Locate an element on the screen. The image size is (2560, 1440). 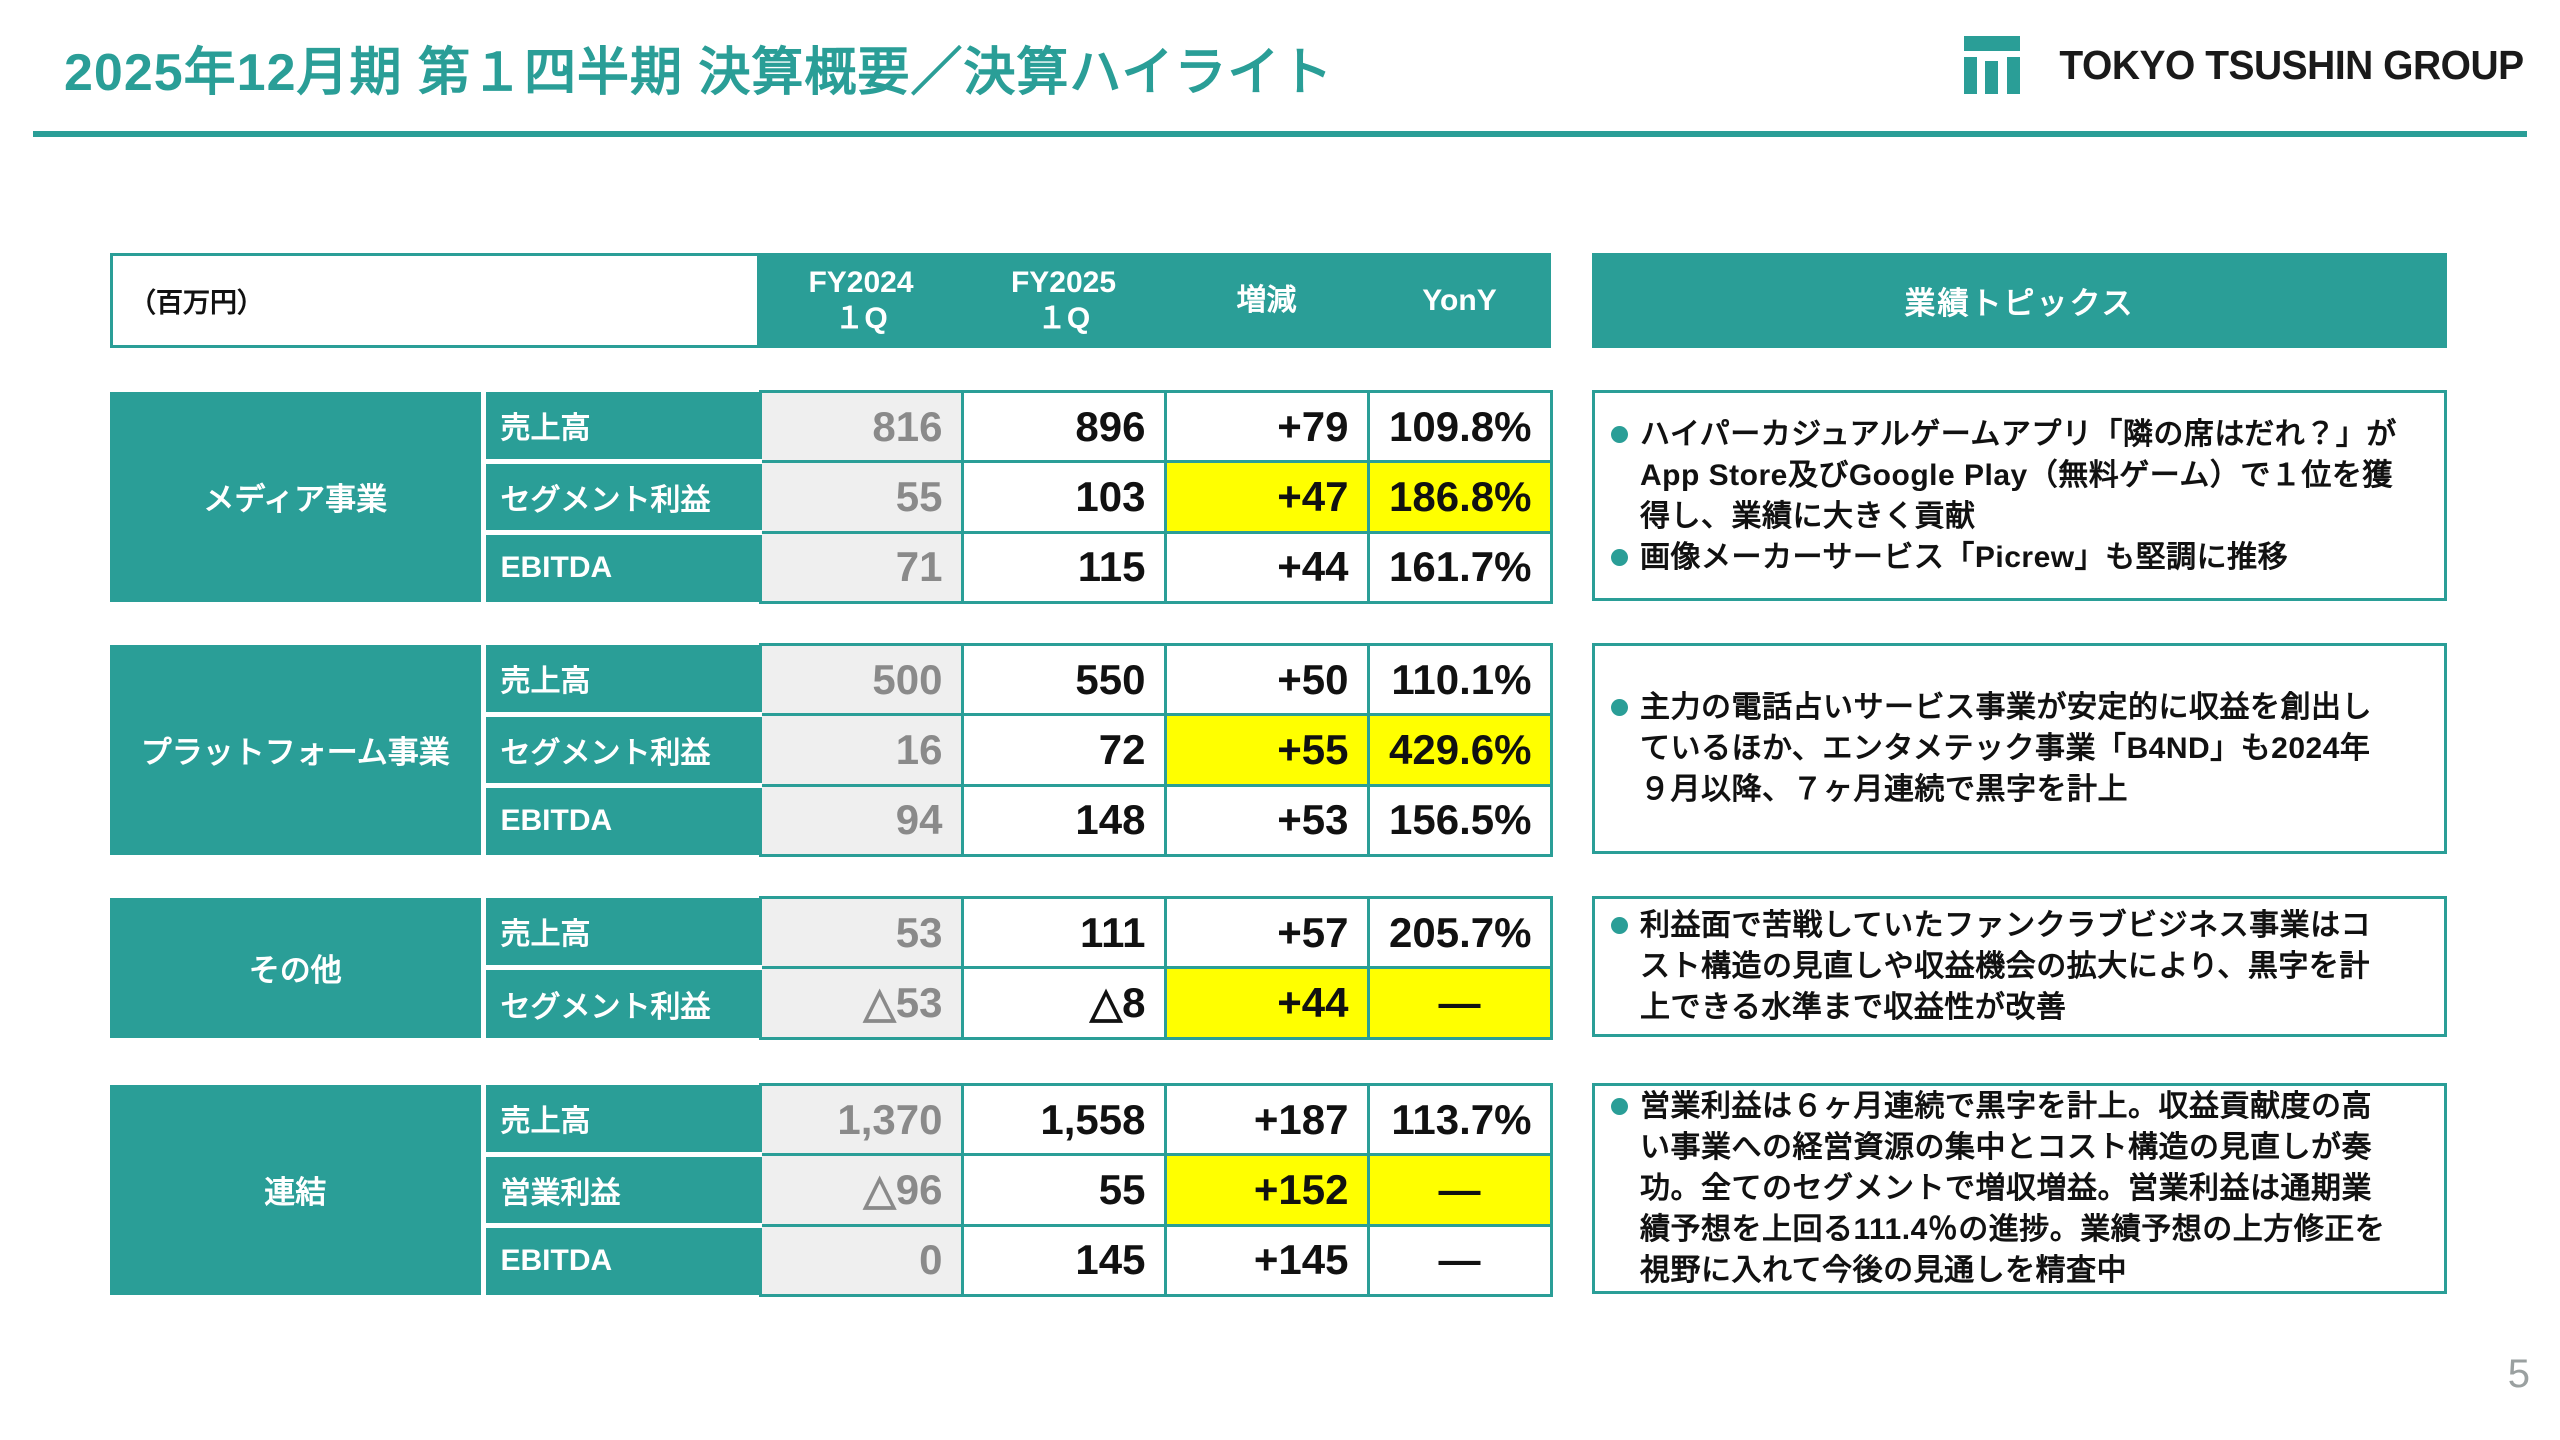
cell-yony: 429.6% is located at coordinates (1459, 750).